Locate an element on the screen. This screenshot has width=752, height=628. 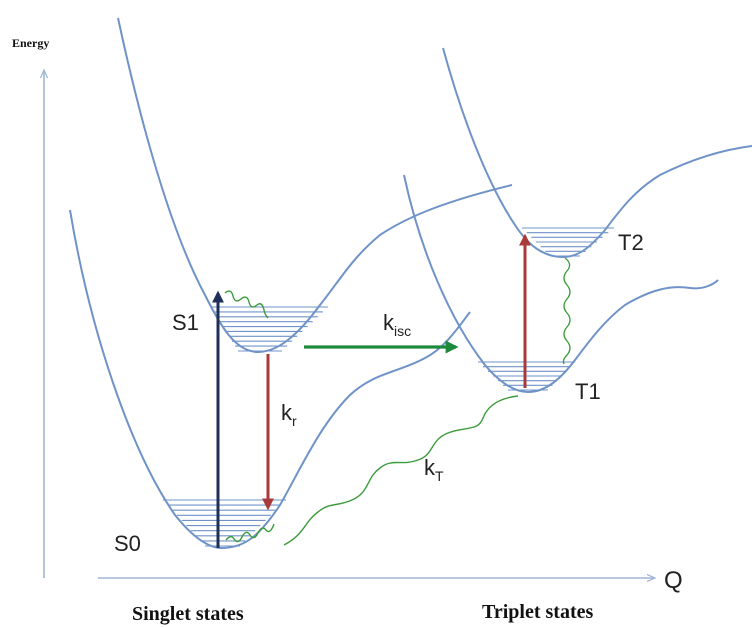
rate-label-kr: kr is located at coordinates (289, 414).